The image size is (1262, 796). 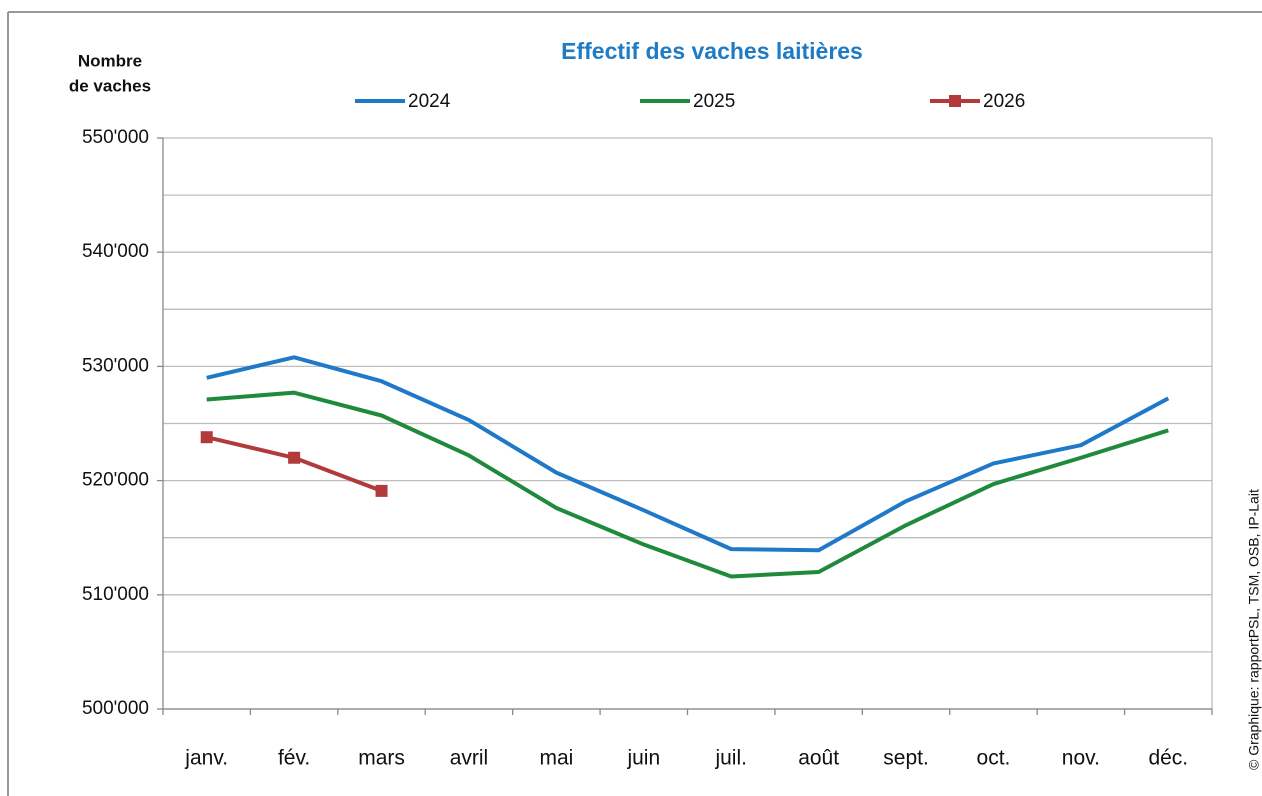 I want to click on x-tick-label: juin, so click(x=643, y=758).